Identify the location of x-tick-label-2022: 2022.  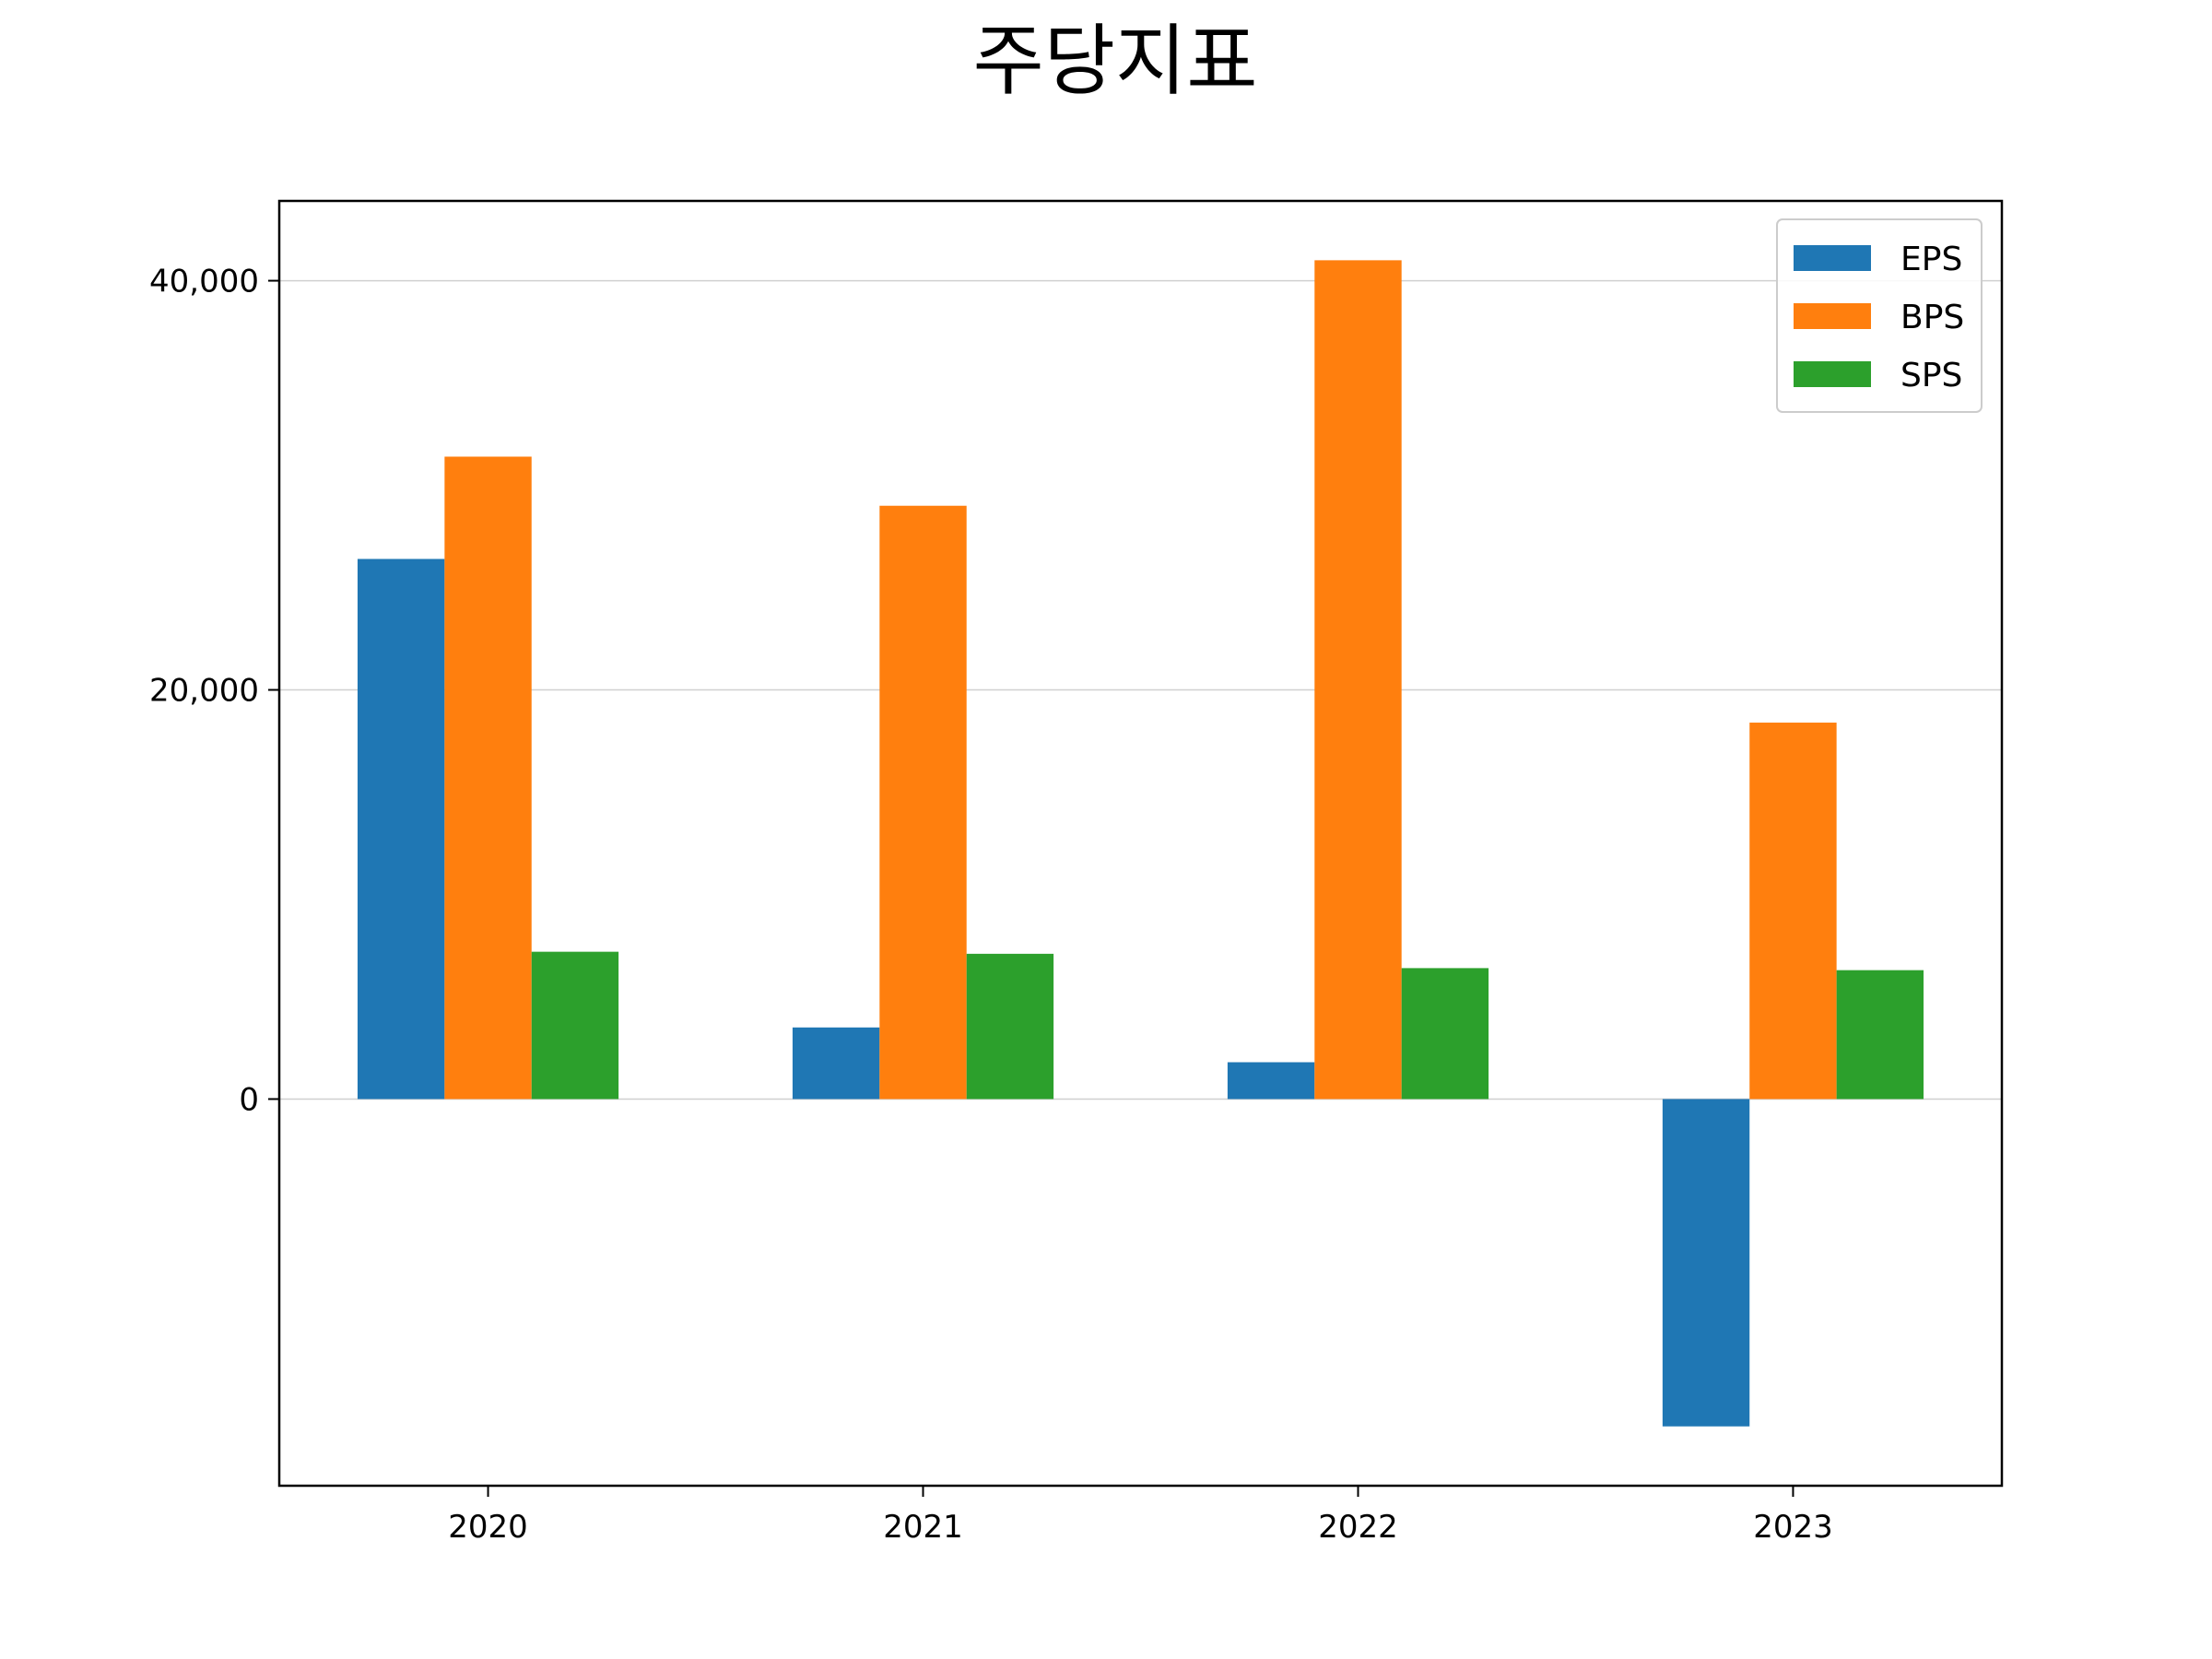
(1358, 1527).